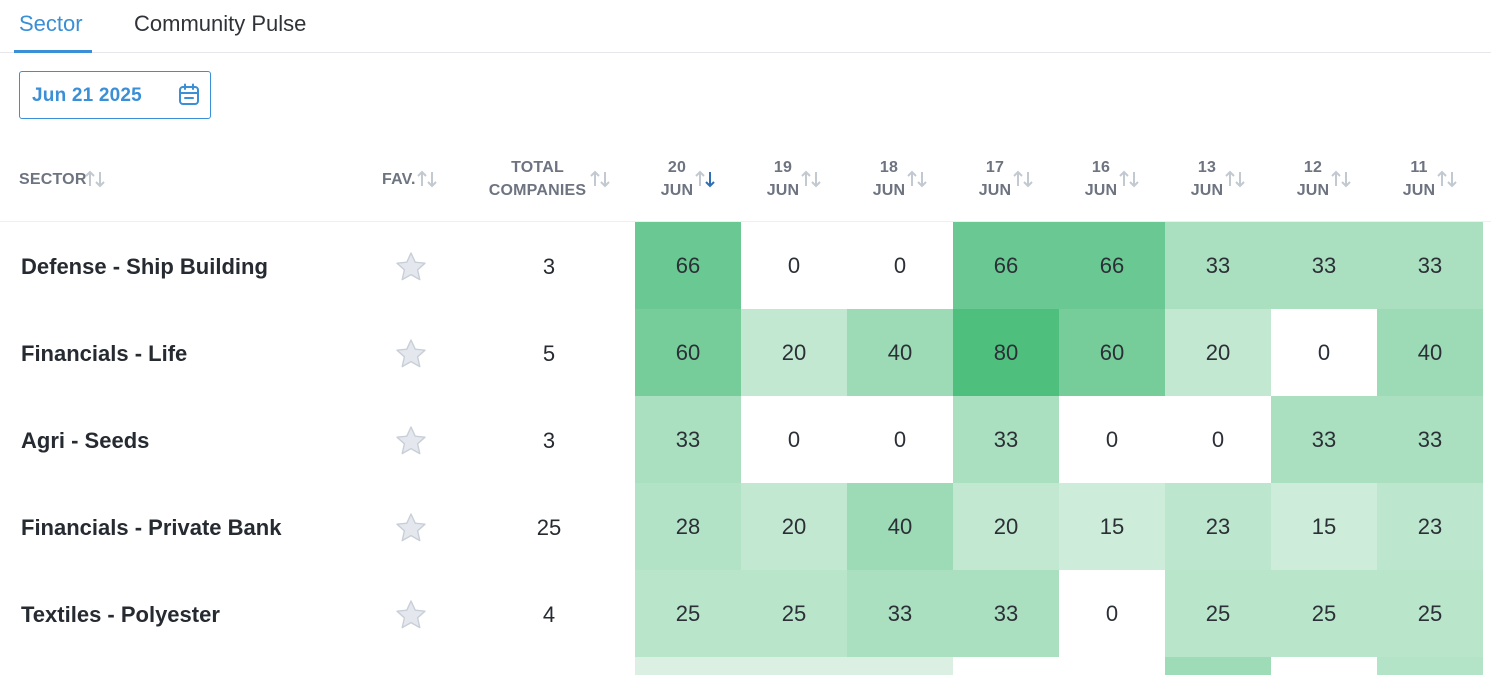 The height and width of the screenshot is (675, 1491). Describe the element at coordinates (677, 179) in the screenshot. I see `column-header-date: 20 JUN` at that location.